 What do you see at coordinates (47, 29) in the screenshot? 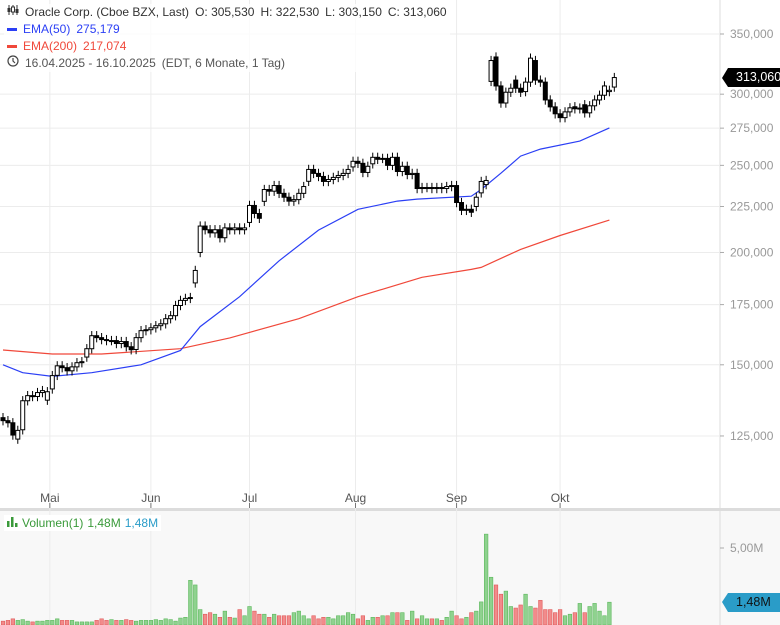
I see `ema50-label: EMA(50)` at bounding box center [47, 29].